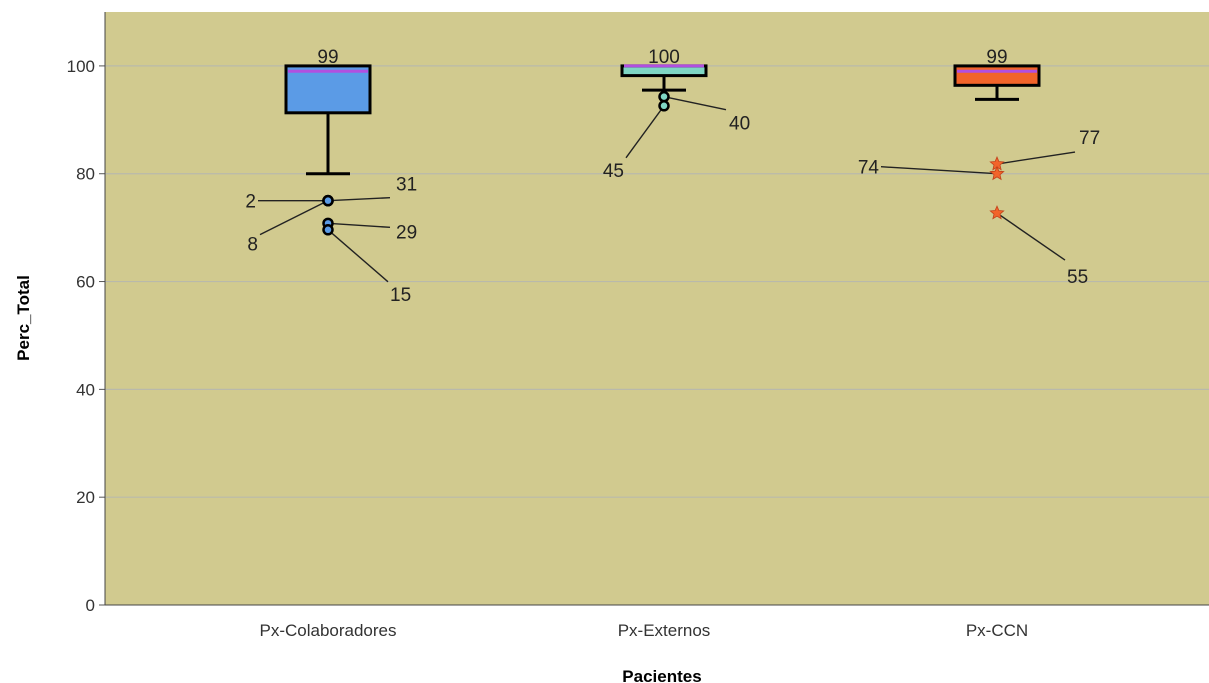 The height and width of the screenshot is (683, 1209). What do you see at coordinates (85, 497) in the screenshot?
I see `y-tick-label: 20` at bounding box center [85, 497].